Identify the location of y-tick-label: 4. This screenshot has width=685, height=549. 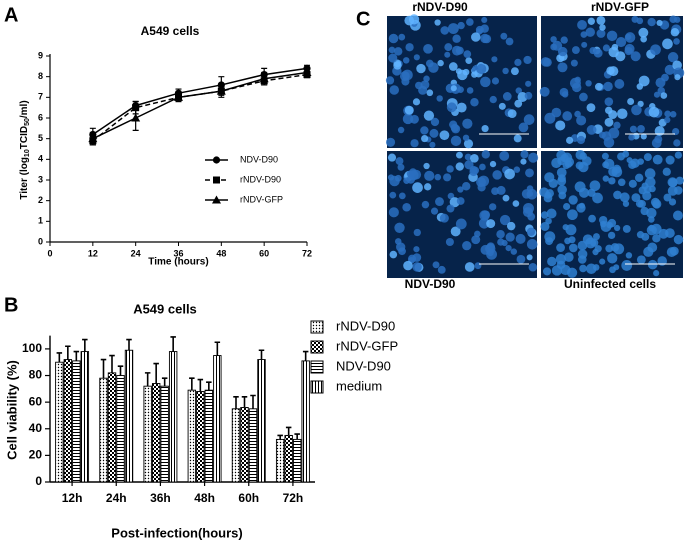
(40, 159).